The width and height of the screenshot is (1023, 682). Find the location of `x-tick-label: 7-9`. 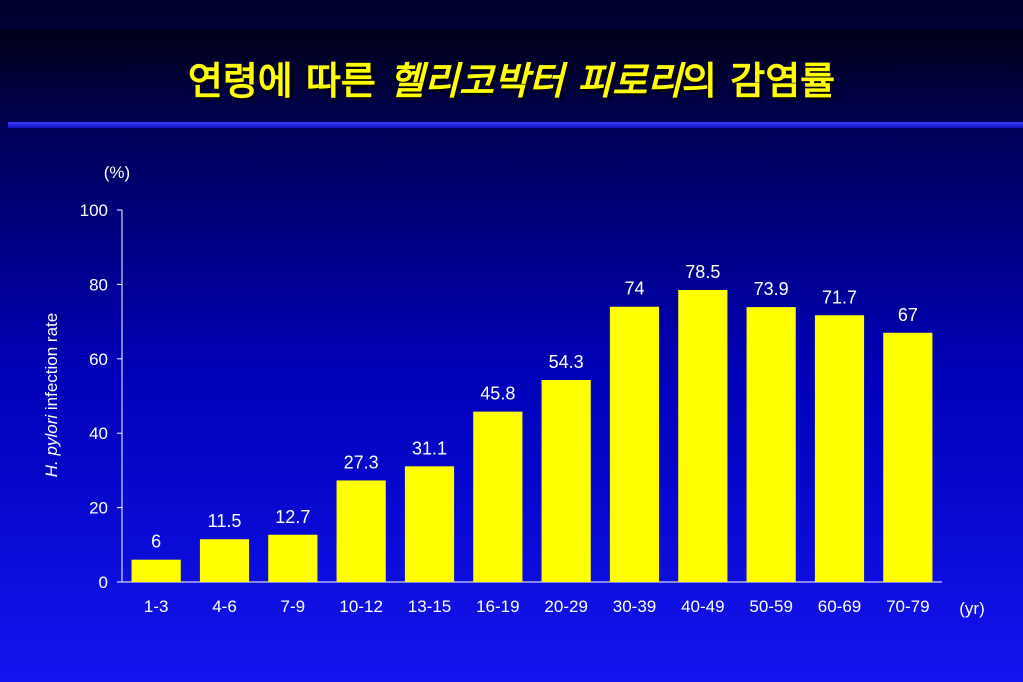

x-tick-label: 7-9 is located at coordinates (293, 606).